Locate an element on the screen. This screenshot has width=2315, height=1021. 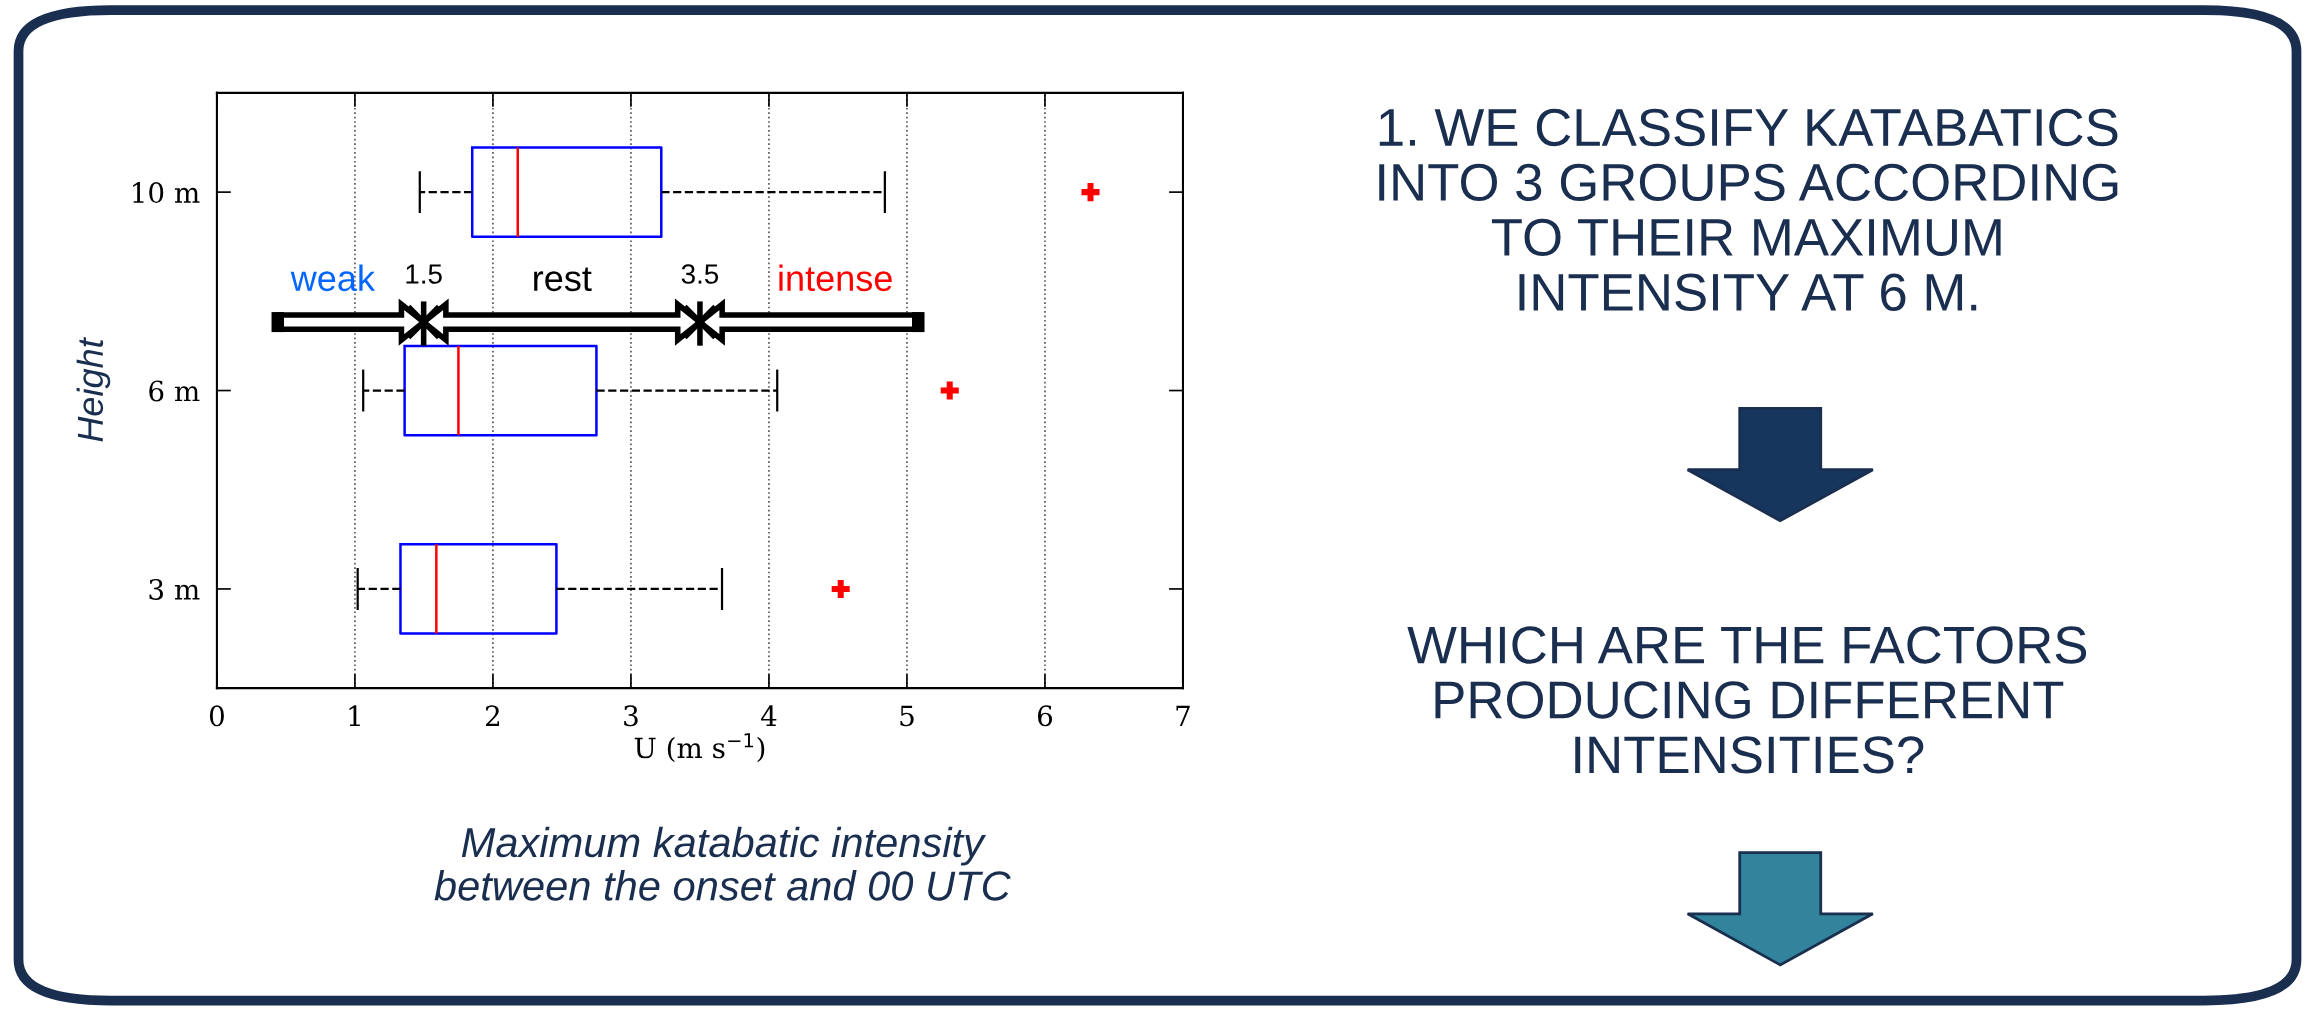
y-tick-label: 6 m is located at coordinates (174, 391).